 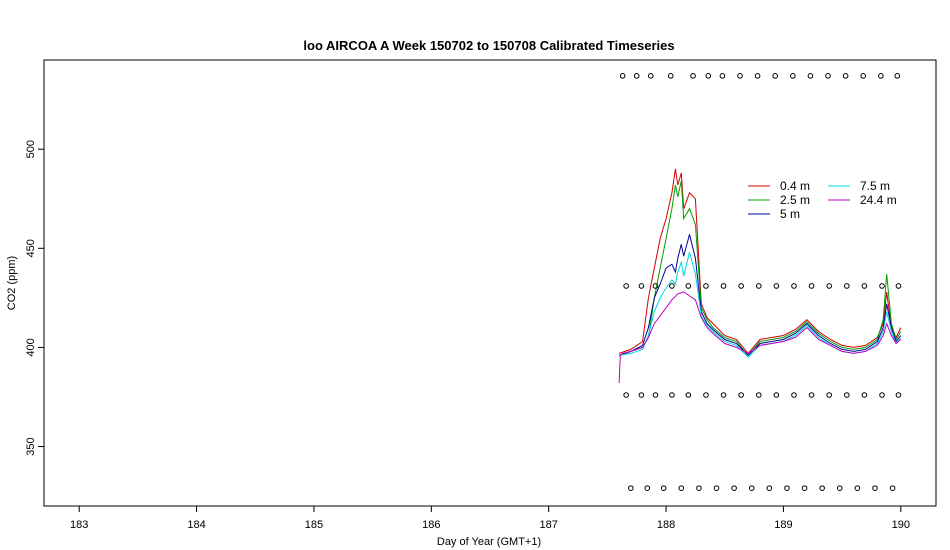 What do you see at coordinates (12, 283) in the screenshot?
I see `y-axis-label: CO2 (ppm)` at bounding box center [12, 283].